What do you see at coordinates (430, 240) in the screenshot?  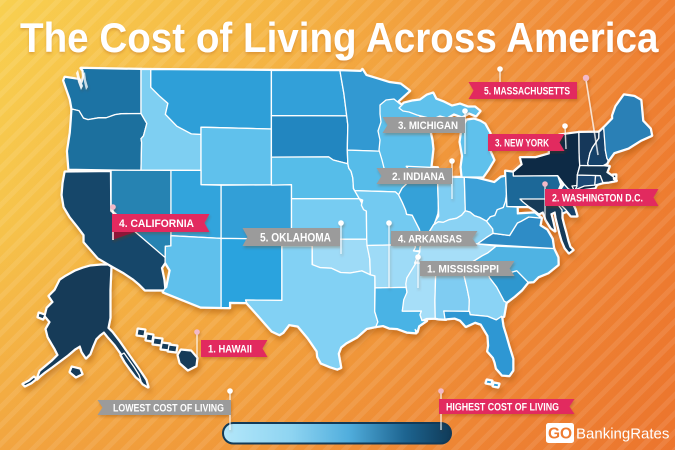 I see `svg-text: 4. ARKANSAS` at bounding box center [430, 240].